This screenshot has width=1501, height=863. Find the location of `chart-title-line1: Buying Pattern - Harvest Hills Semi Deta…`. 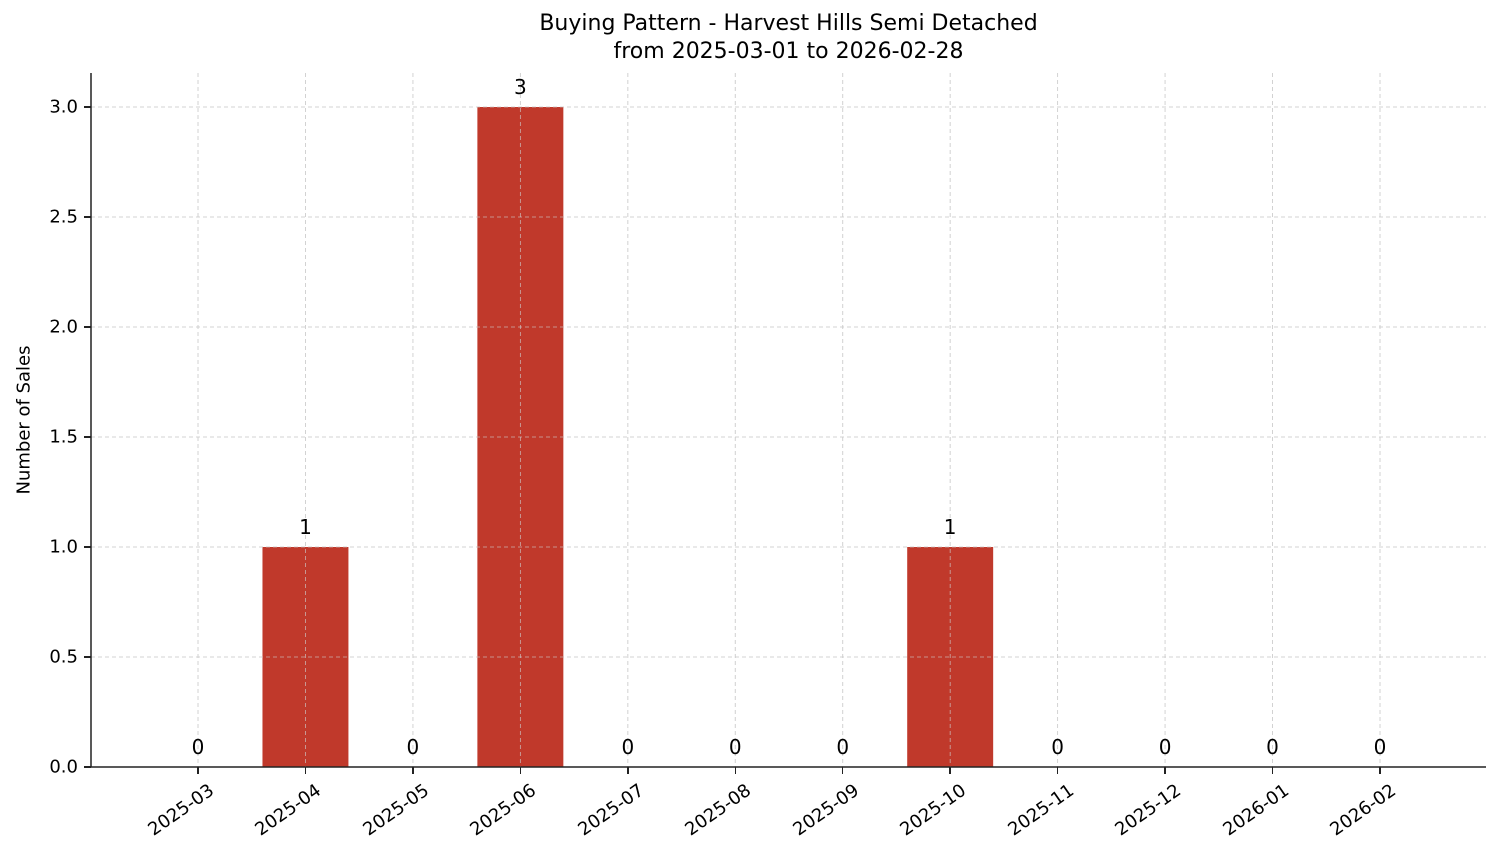

chart-title-line1: Buying Pattern - Harvest Hills Semi Deta… is located at coordinates (788, 23).